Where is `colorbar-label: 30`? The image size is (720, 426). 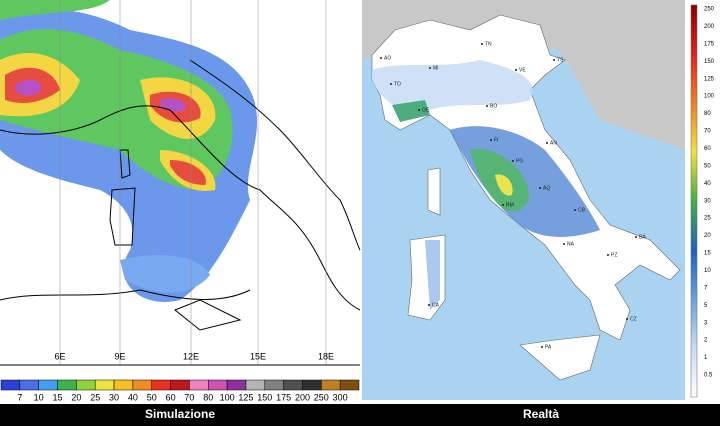
colorbar-label: 30 is located at coordinates (707, 201).